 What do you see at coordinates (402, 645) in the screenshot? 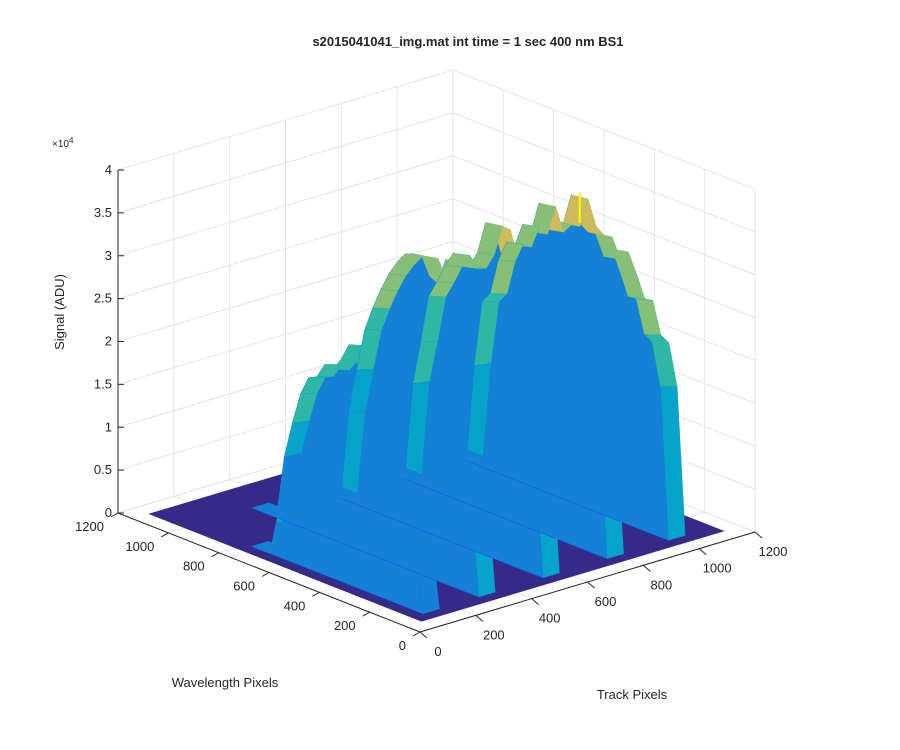
I see `y-tick-label: 0` at bounding box center [402, 645].